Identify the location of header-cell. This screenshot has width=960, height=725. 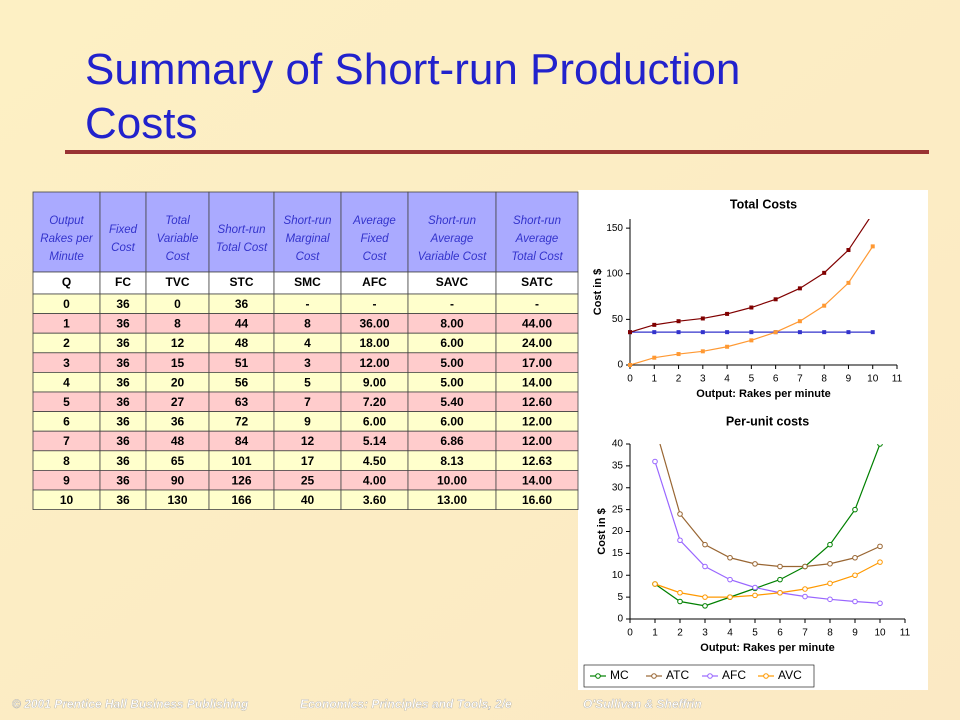
(537, 232).